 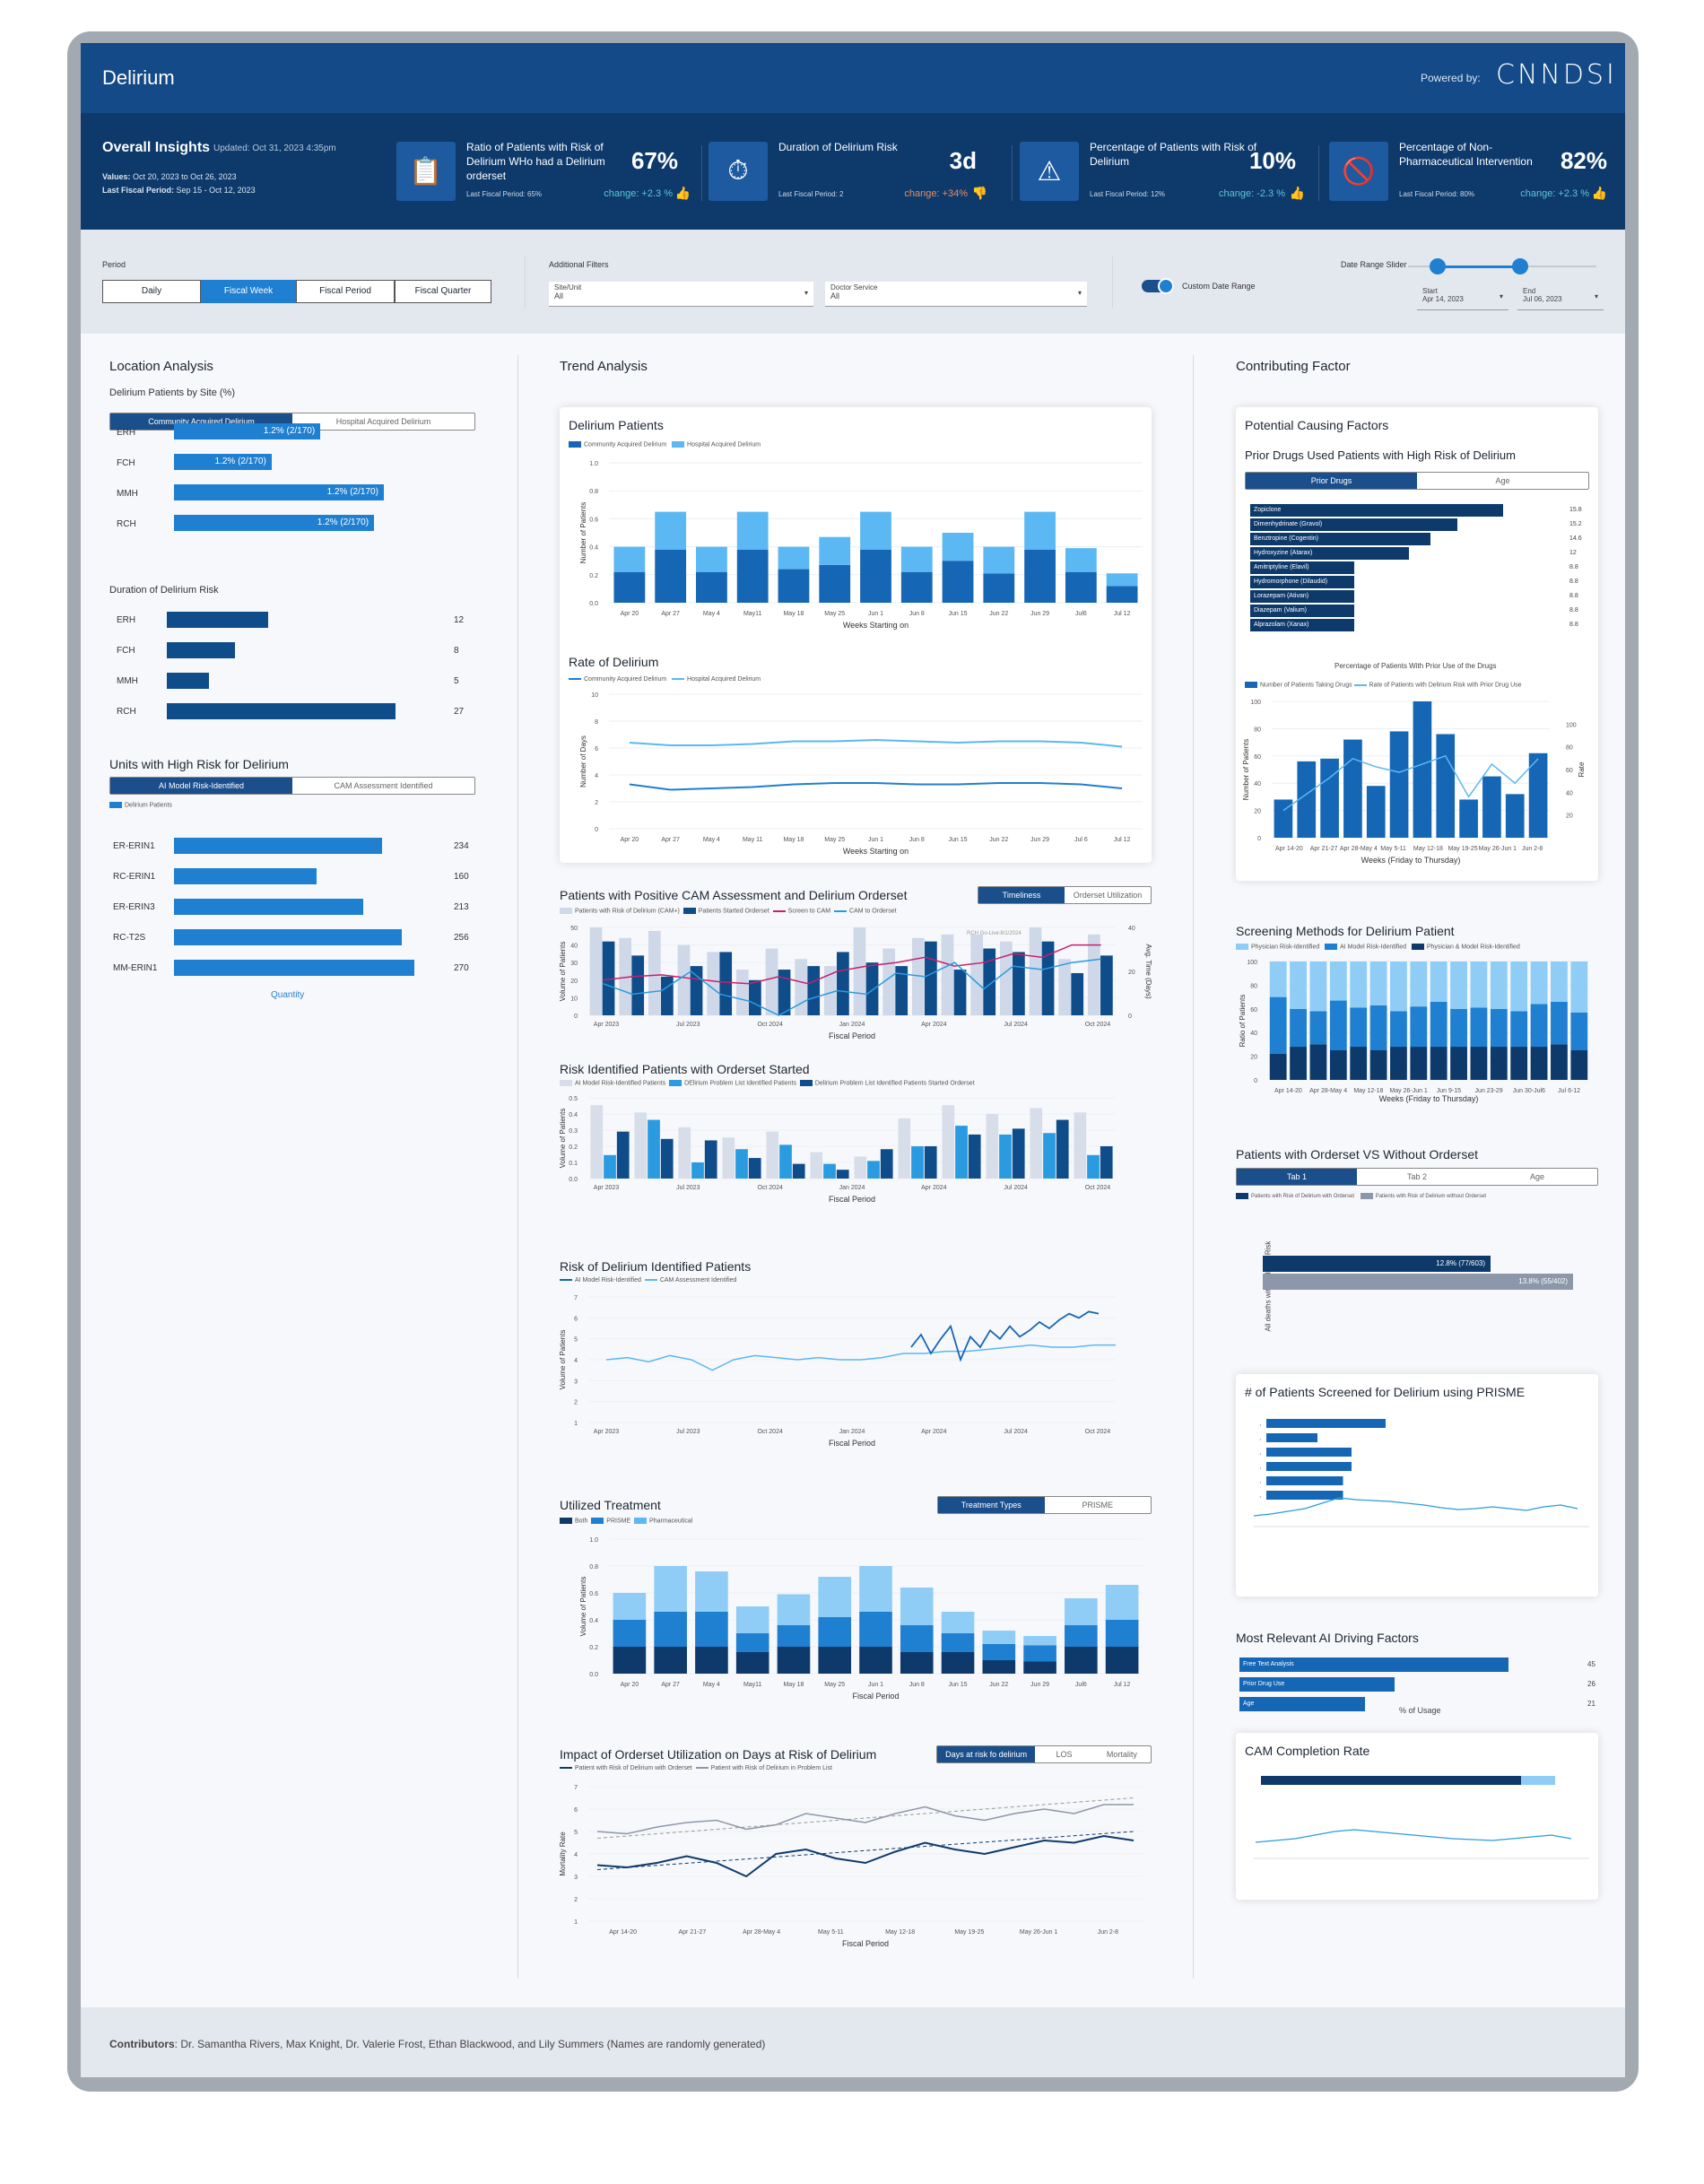 What do you see at coordinates (1108, 895) in the screenshot?
I see `tab-orderset-utilization: Orderset Utilization` at bounding box center [1108, 895].